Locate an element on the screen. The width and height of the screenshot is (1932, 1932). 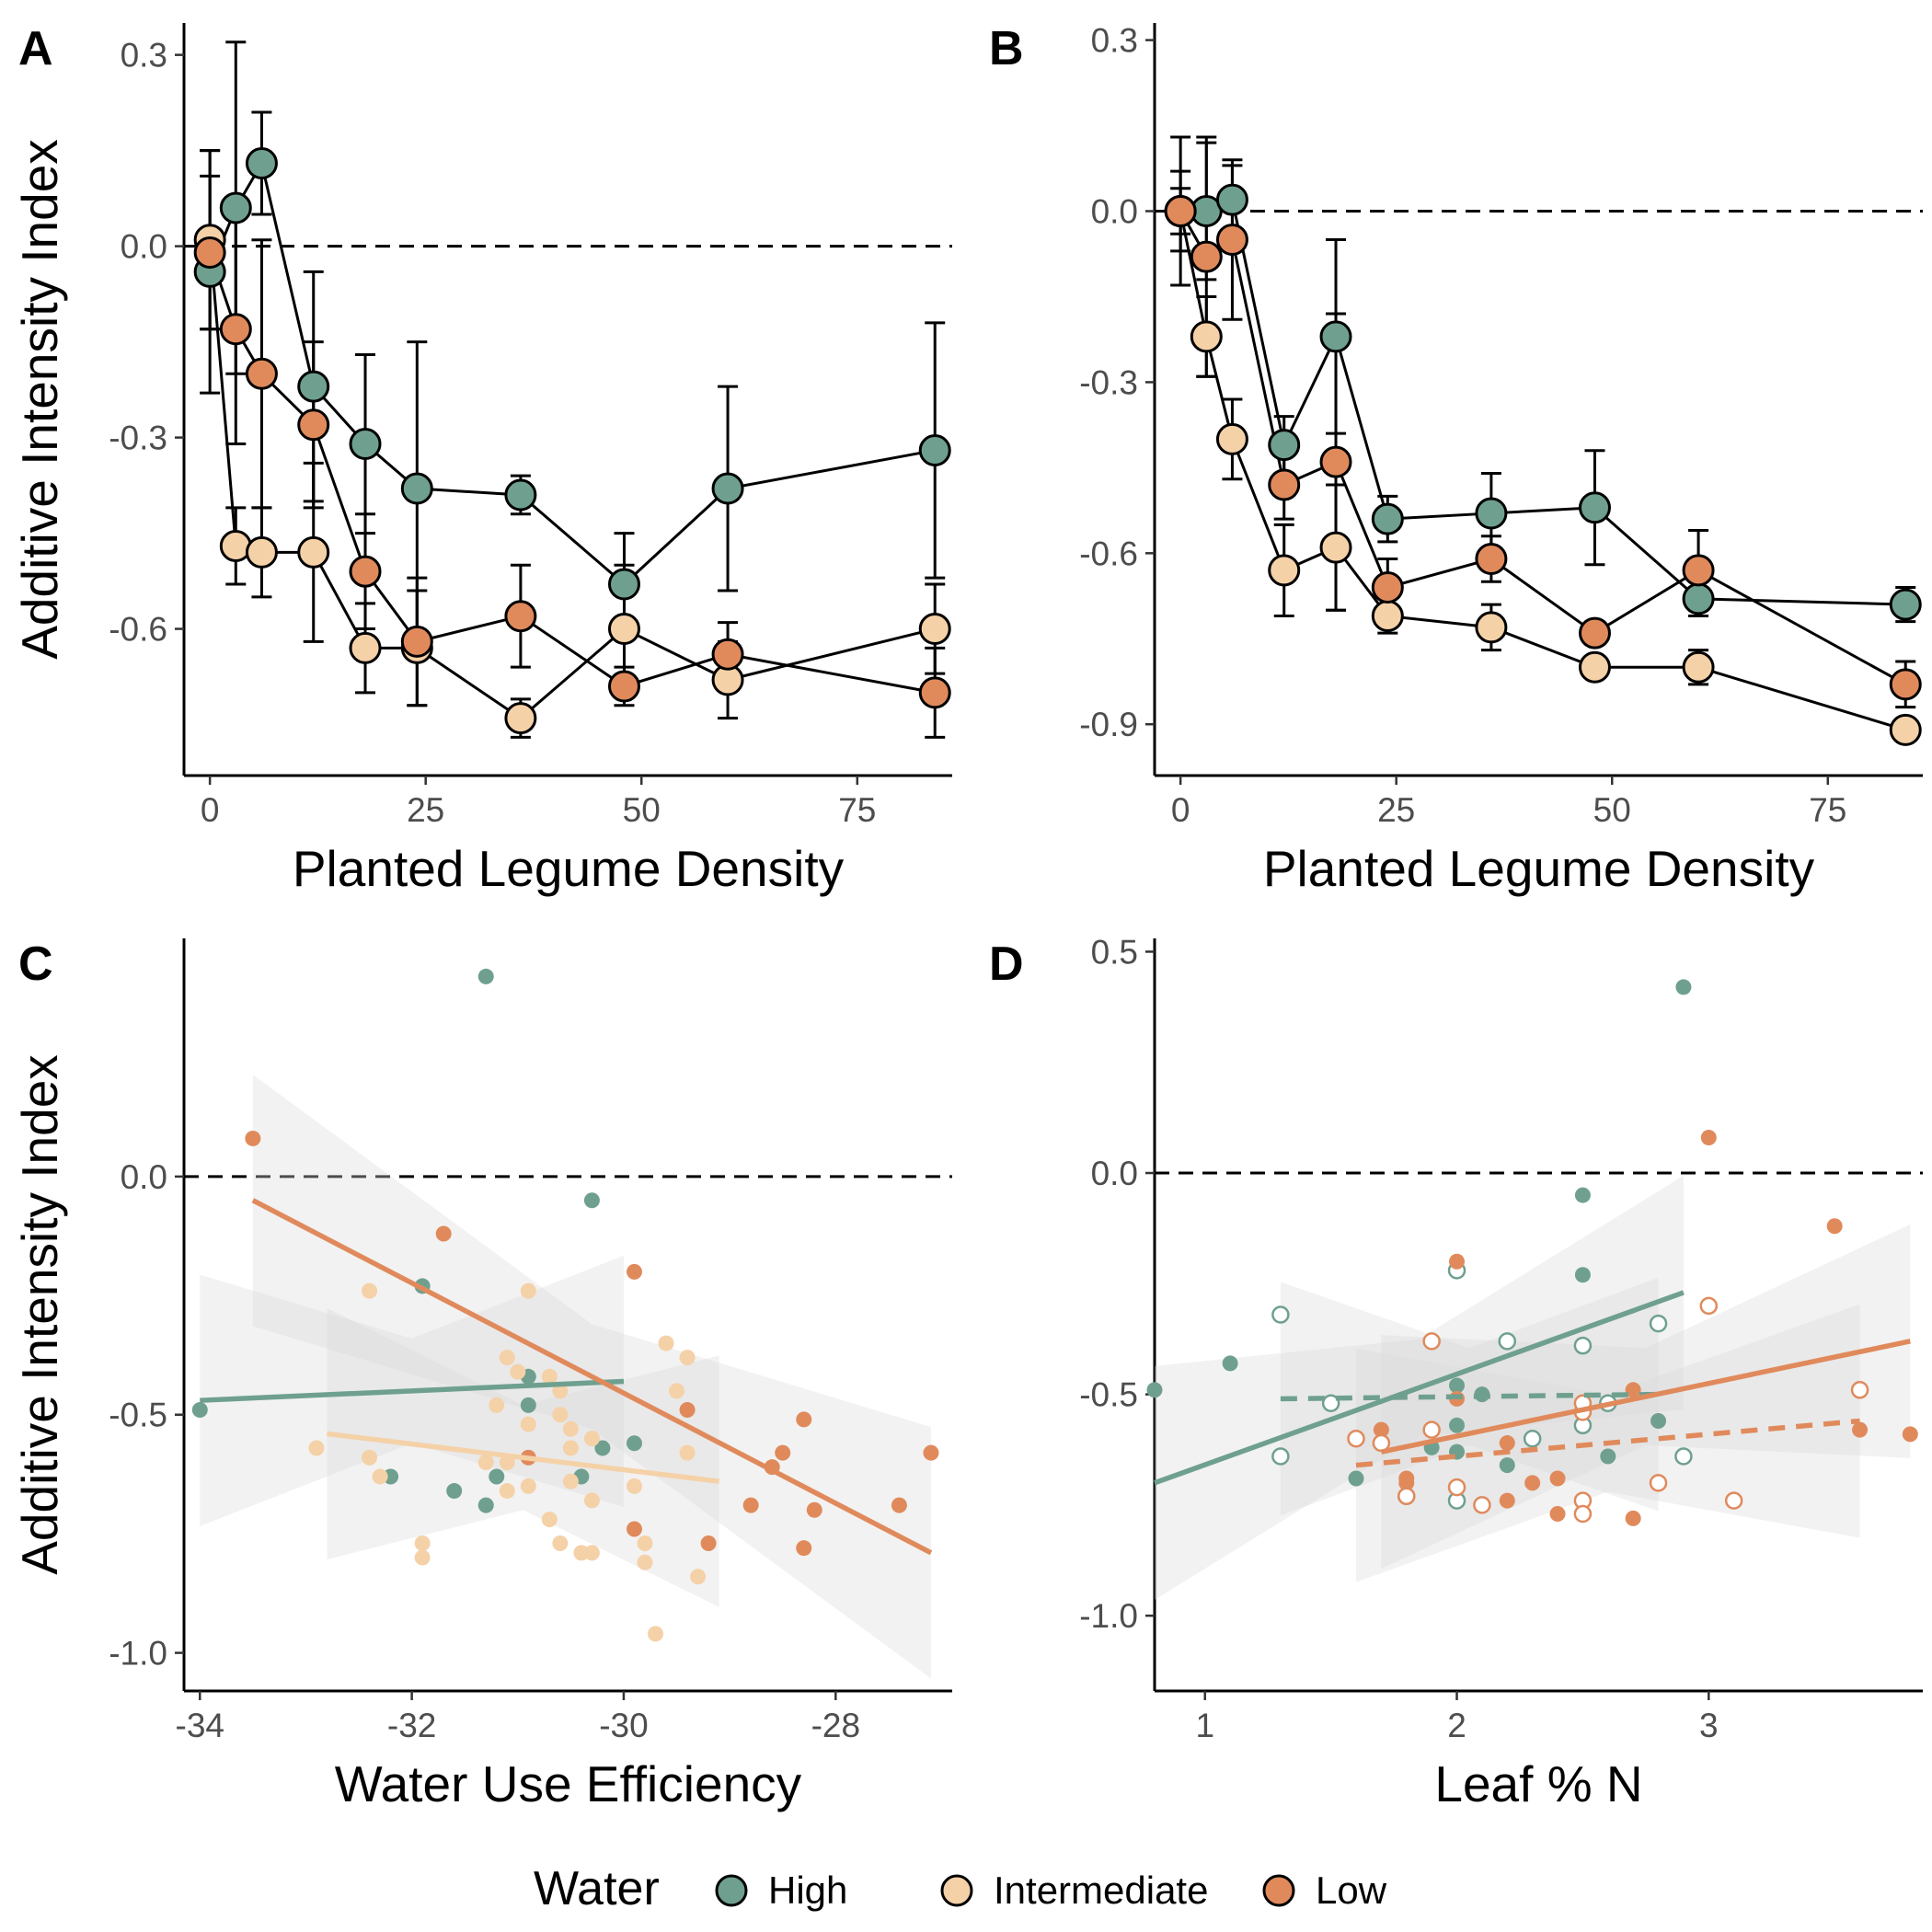
panel-d-x-tick-label: 2 is located at coordinates (1456, 1725).